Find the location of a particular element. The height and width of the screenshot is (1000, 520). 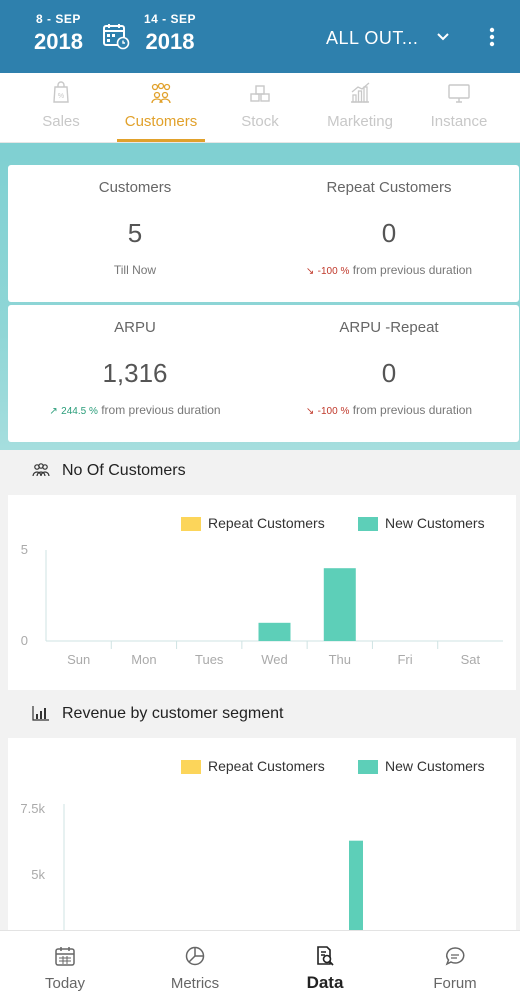

date-start: 8 - SEP 2018 is located at coordinates (58, 33).